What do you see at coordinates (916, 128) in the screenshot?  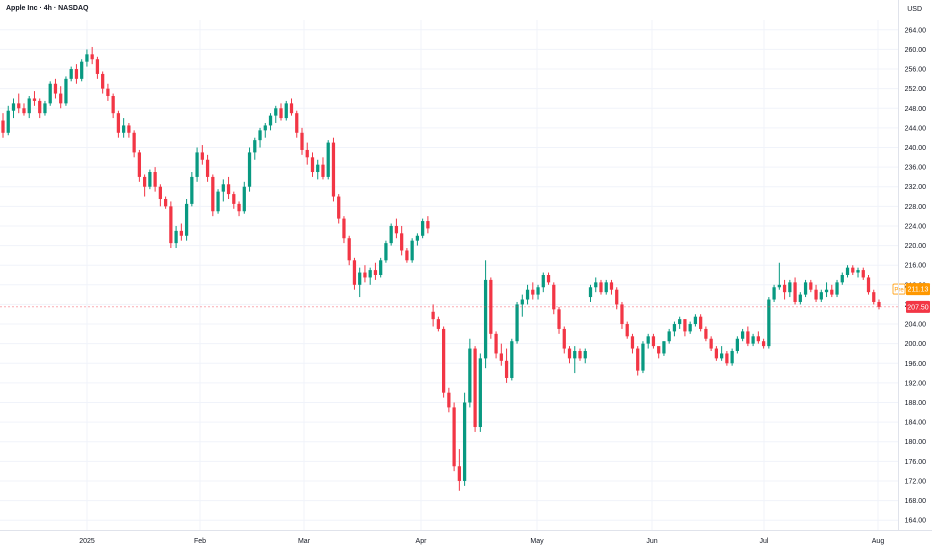 I see `price-tick-label: 244.00` at bounding box center [916, 128].